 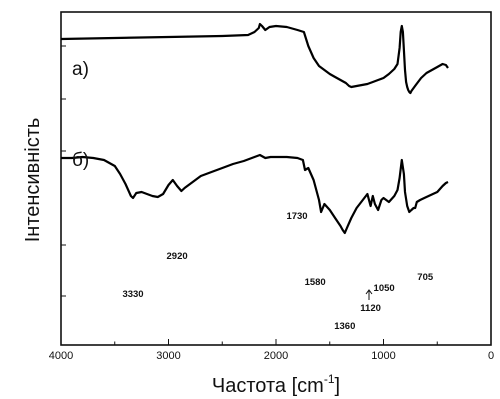 I want to click on peak-label-1120: 1120, so click(x=370, y=308).